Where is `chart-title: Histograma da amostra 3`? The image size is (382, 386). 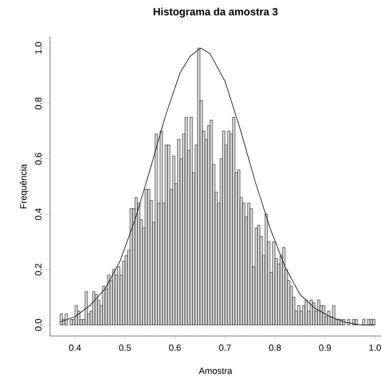
chart-title: Histograma da amostra 3 is located at coordinates (216, 13).